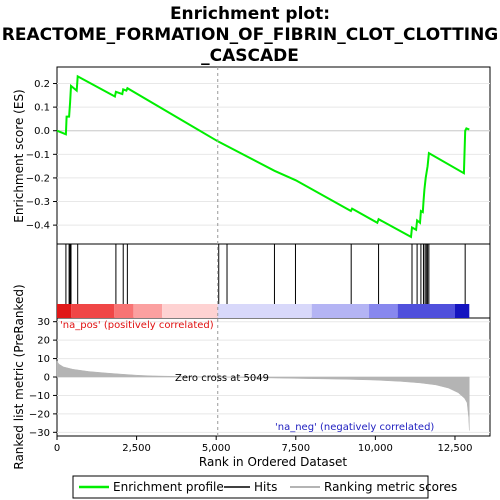 Image resolution: width=500 pixels, height=500 pixels. Describe the element at coordinates (295, 448) in the screenshot. I see `x-tick-label: 7,500` at that location.